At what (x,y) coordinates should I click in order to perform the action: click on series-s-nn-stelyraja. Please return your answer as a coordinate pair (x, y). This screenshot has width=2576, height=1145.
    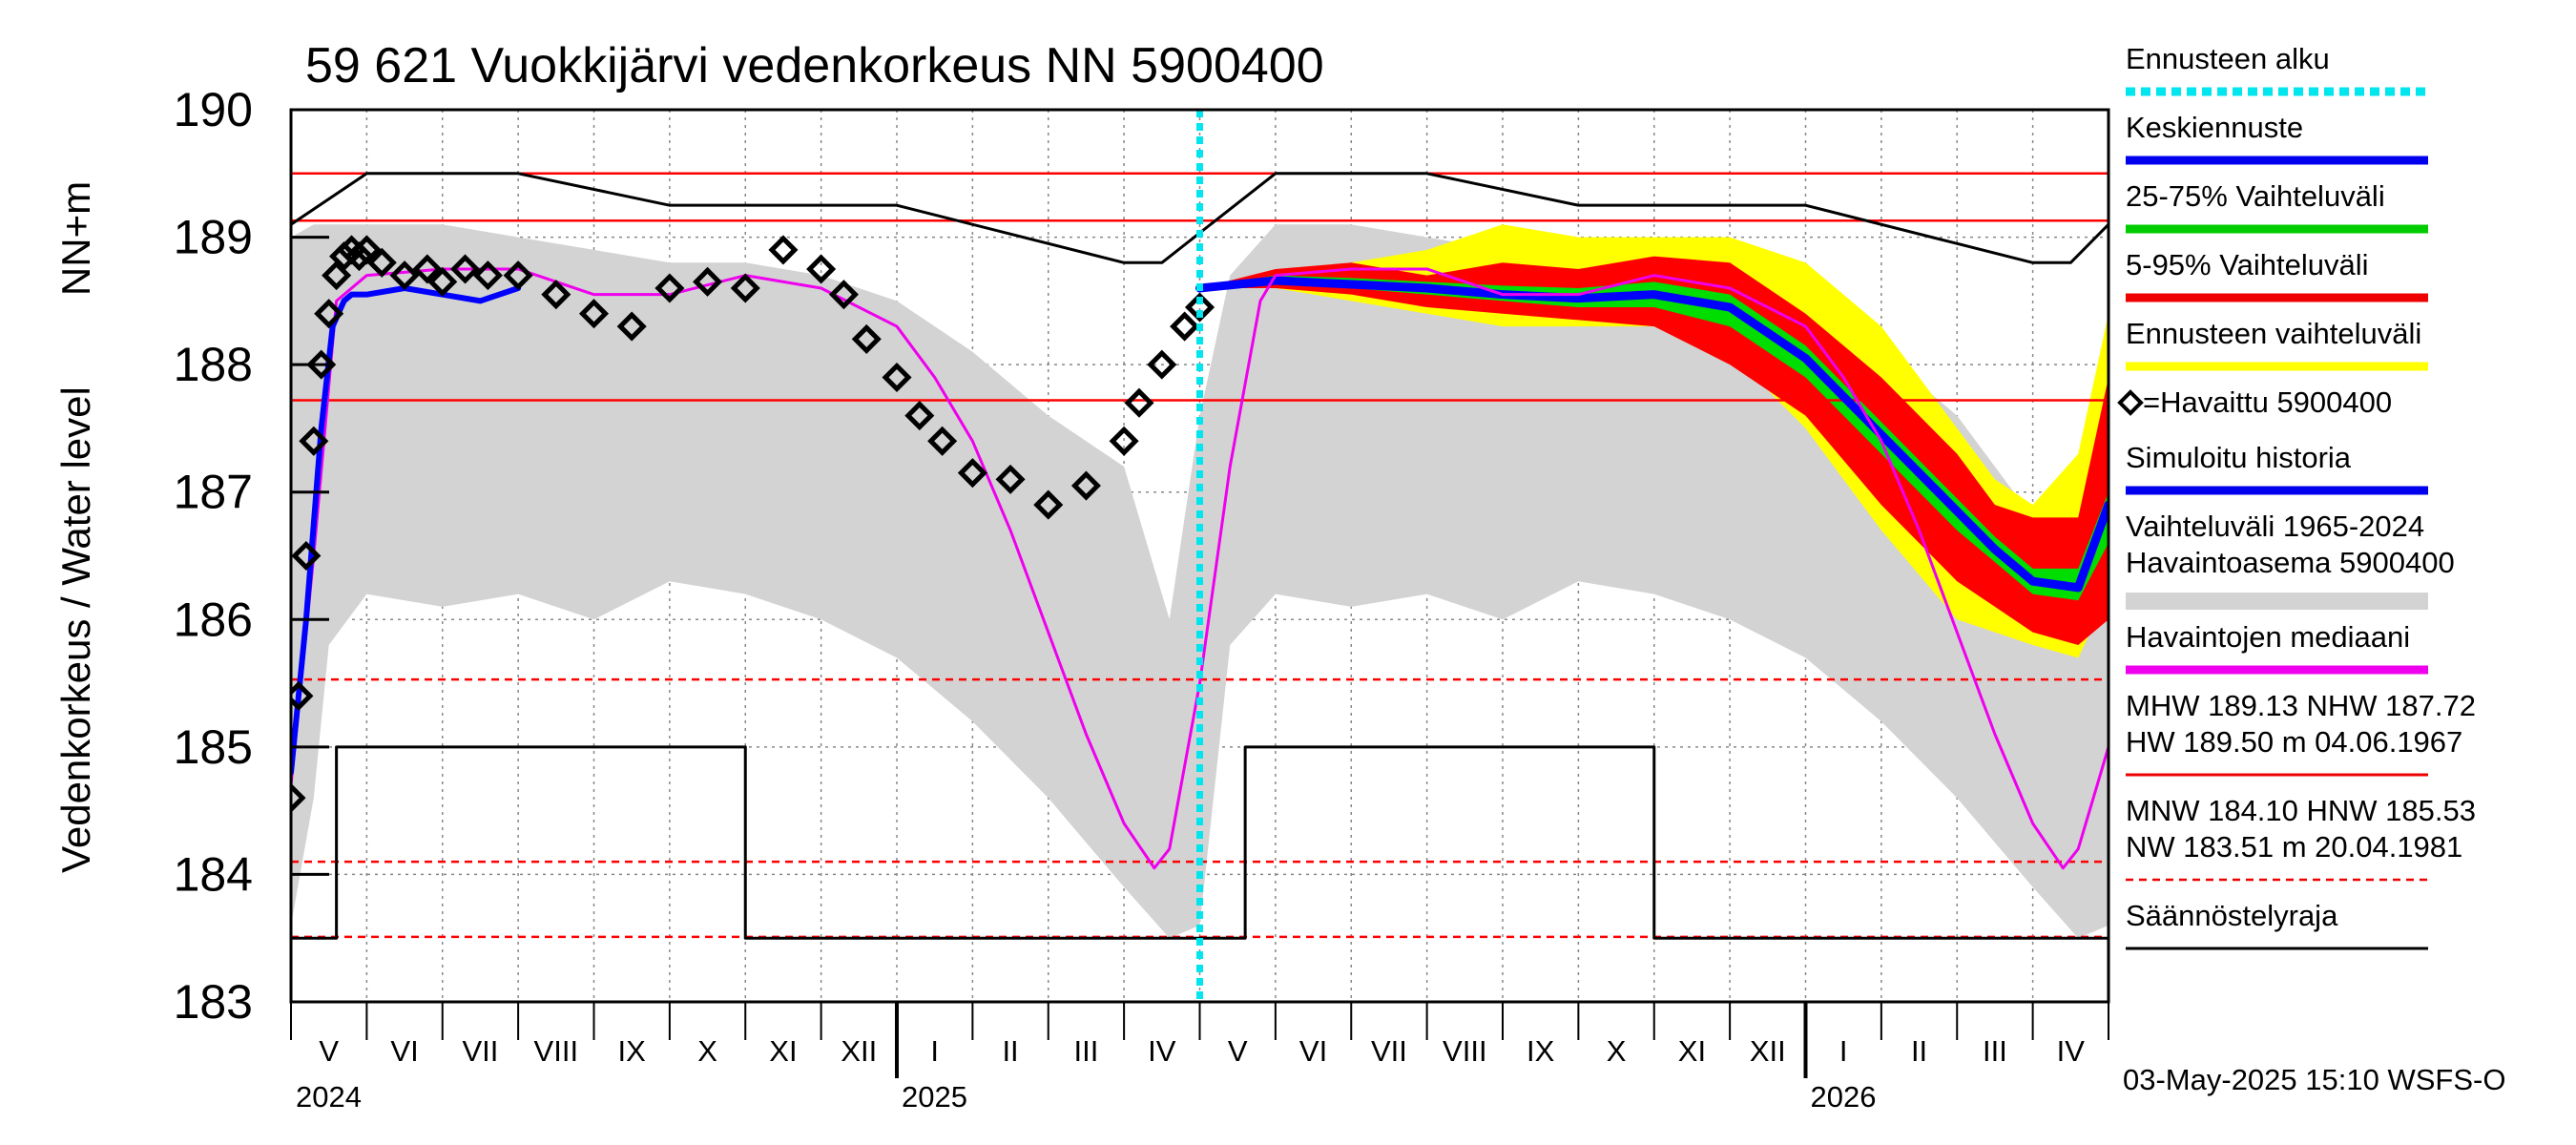
    Looking at the image, I should click on (1200, 842).